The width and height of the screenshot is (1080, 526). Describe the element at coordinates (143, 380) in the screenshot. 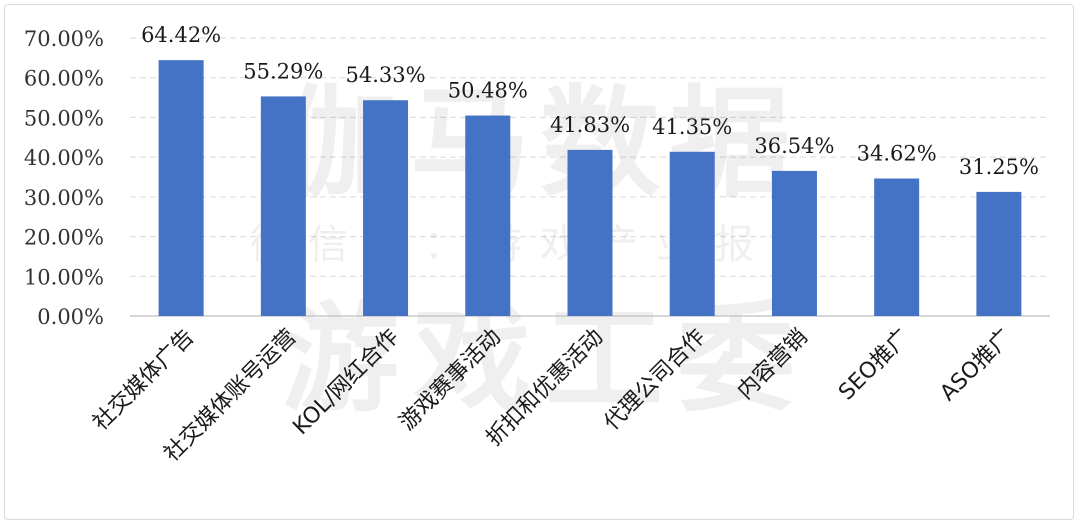

I see `x-tick-label: 社交媒体广告` at that location.